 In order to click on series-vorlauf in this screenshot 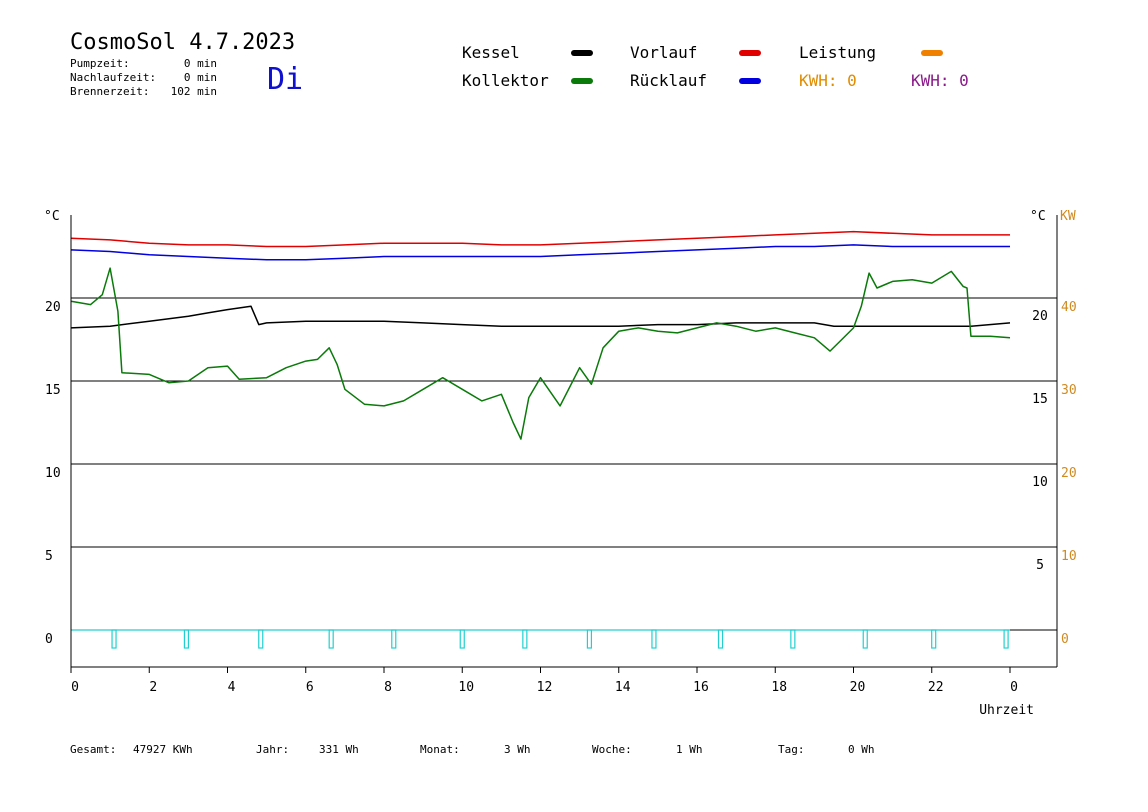, I will do `click(540, 239)`.